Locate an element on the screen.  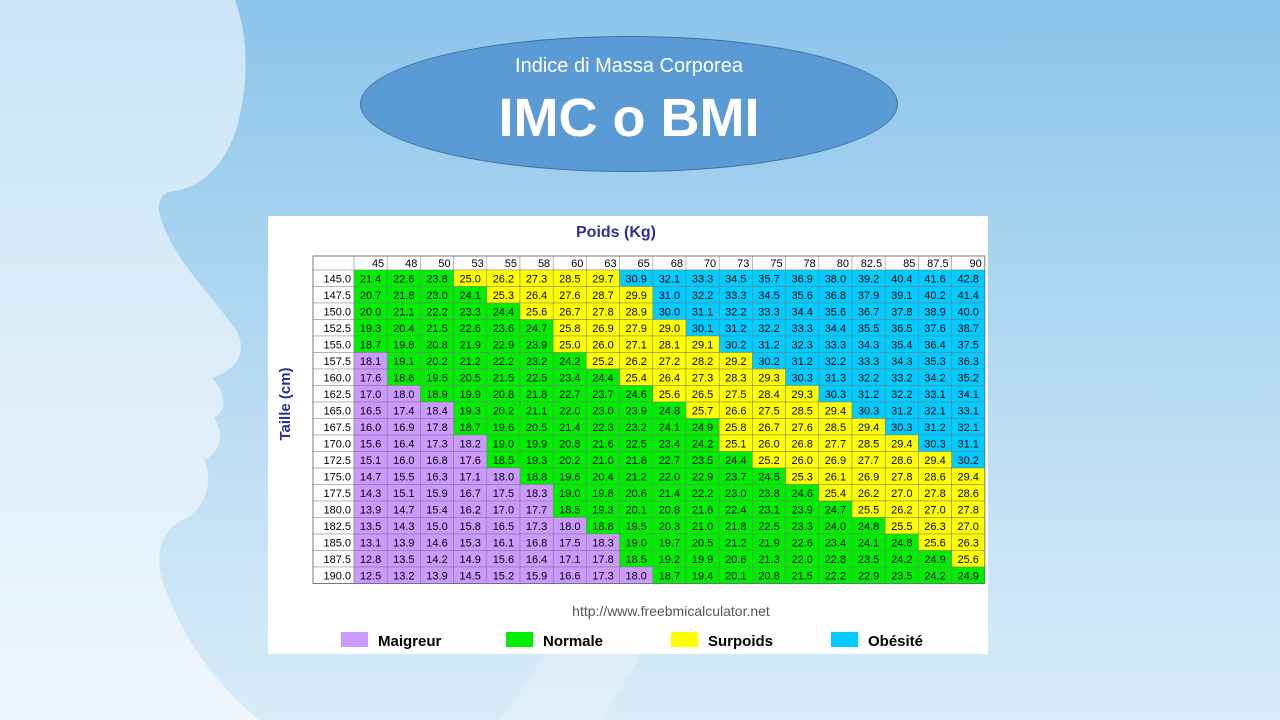
bmi-value-label: 25.2 is located at coordinates (602, 362).